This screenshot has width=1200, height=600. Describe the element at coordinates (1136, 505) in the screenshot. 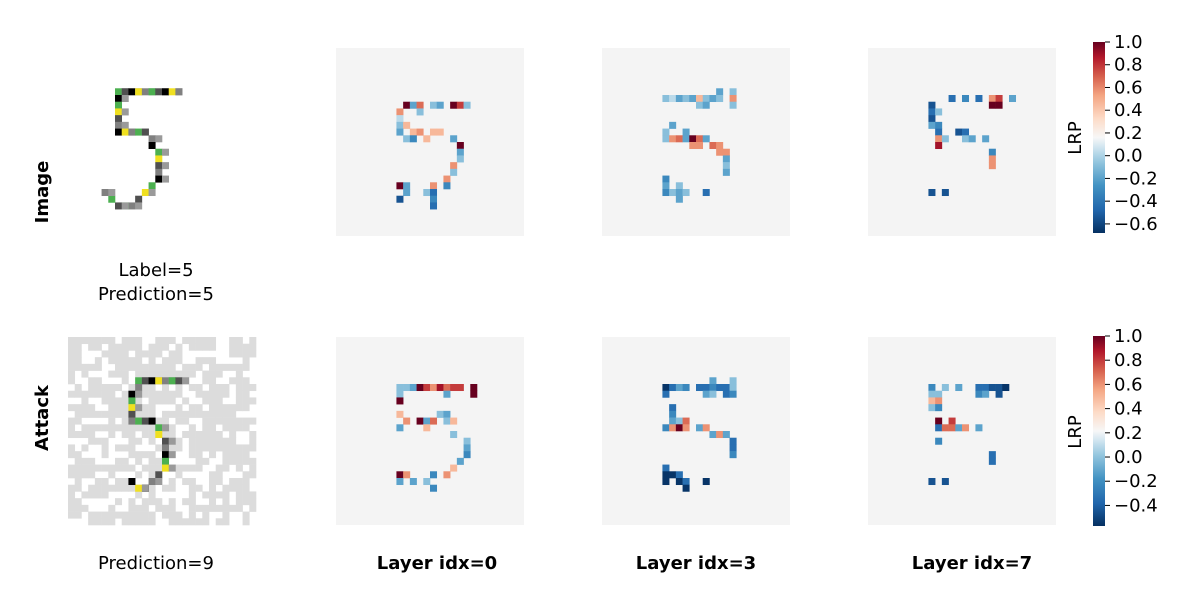

I see `colorbar-tick-label: −0.4` at that location.